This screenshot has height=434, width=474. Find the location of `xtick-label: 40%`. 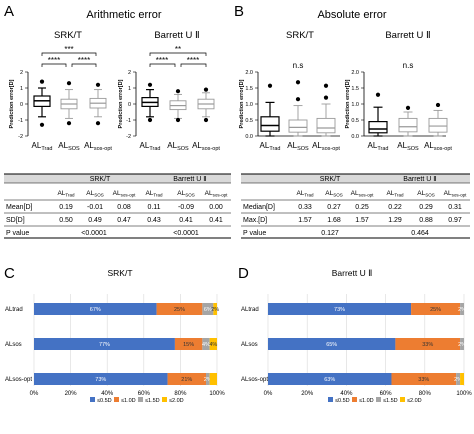

xtick-label: 40% is located at coordinates (346, 394).